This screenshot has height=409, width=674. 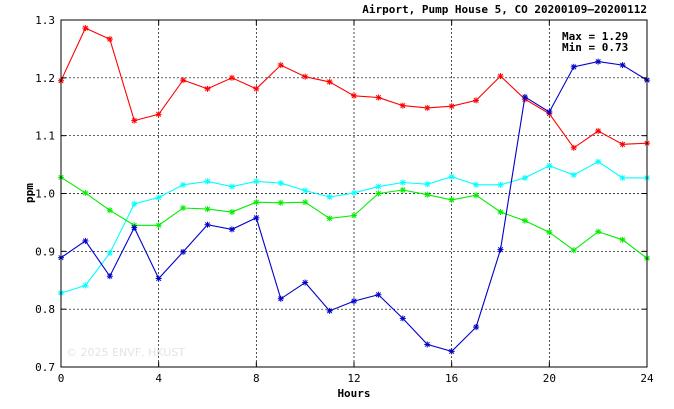 I want to click on x-tick-label: 0, so click(x=61, y=378).